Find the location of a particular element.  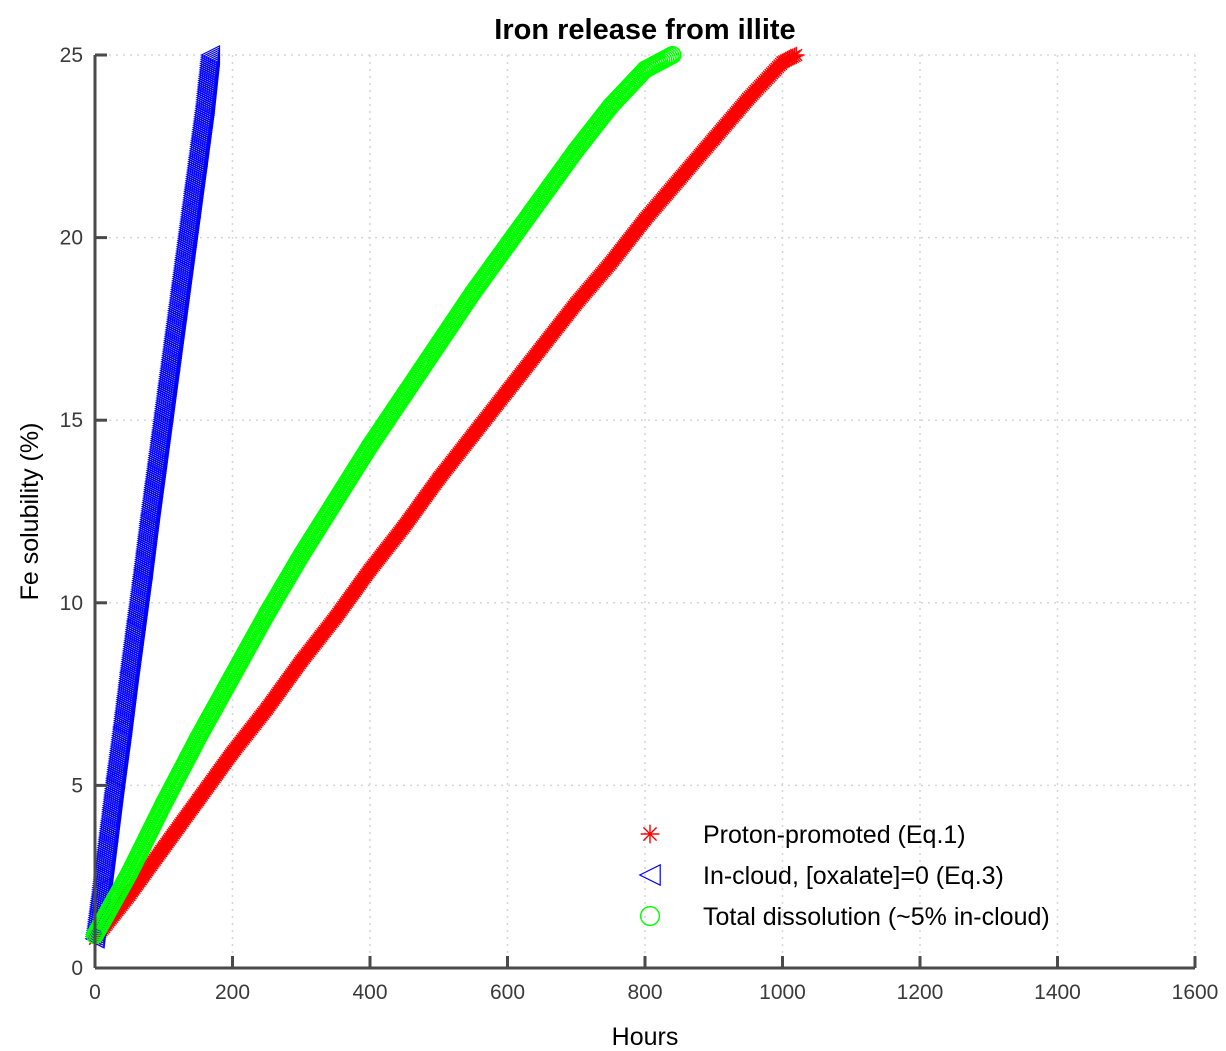

x-tick-label: 600 is located at coordinates (507, 992).